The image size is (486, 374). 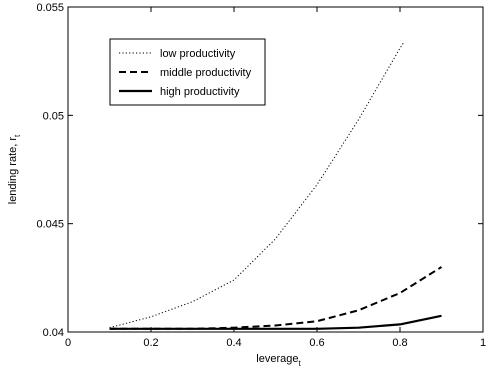 I want to click on x-tick-label: 0.8, so click(x=399, y=343).